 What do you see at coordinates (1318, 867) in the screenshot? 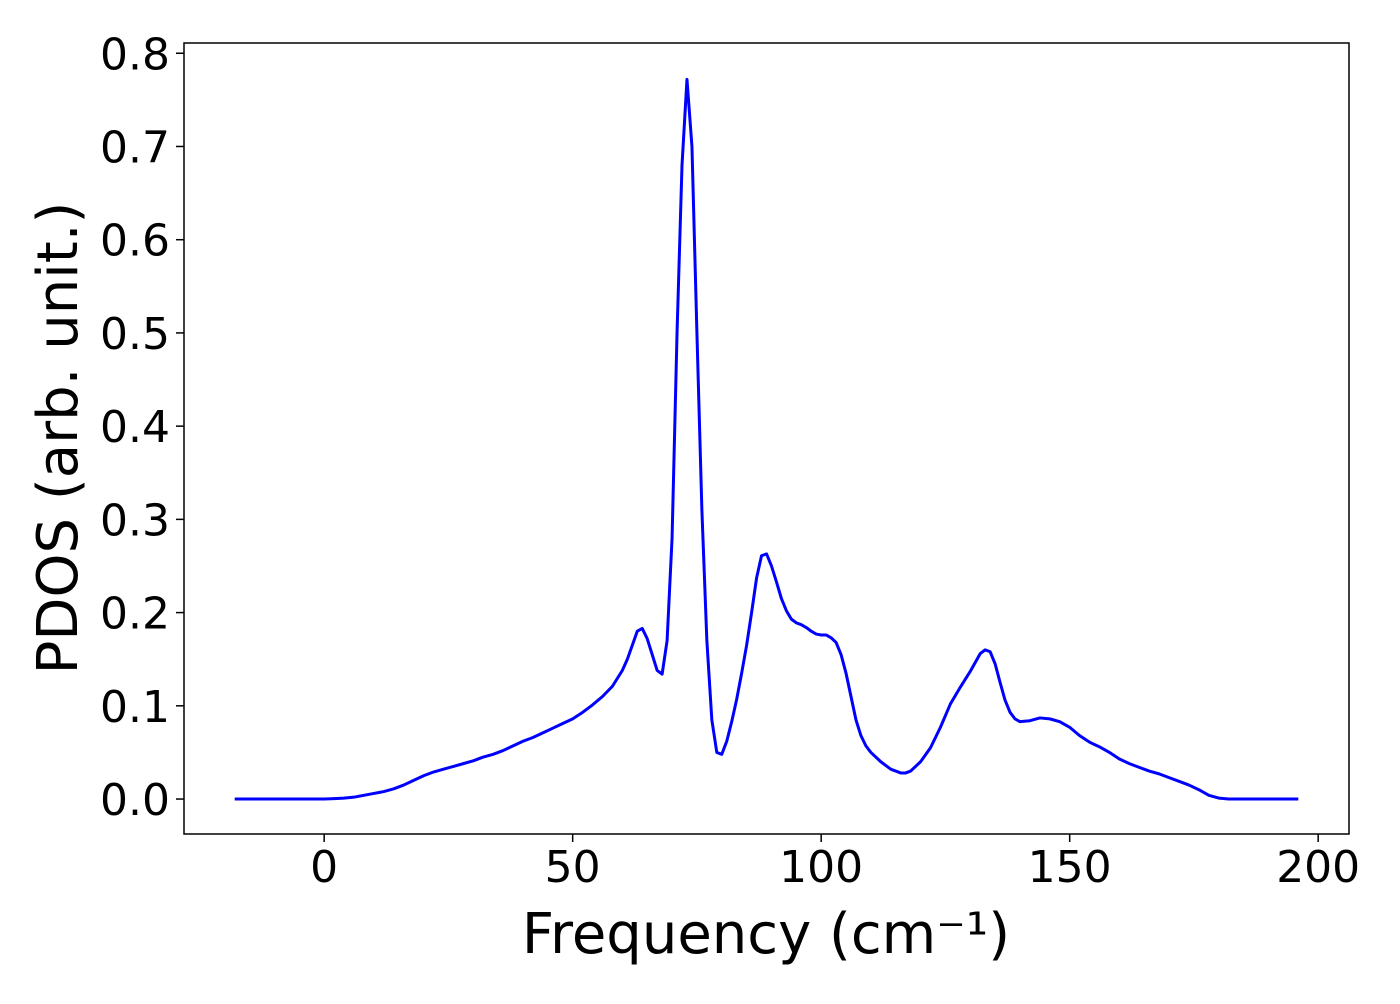
I see `x-tick-label: 200` at bounding box center [1318, 867].